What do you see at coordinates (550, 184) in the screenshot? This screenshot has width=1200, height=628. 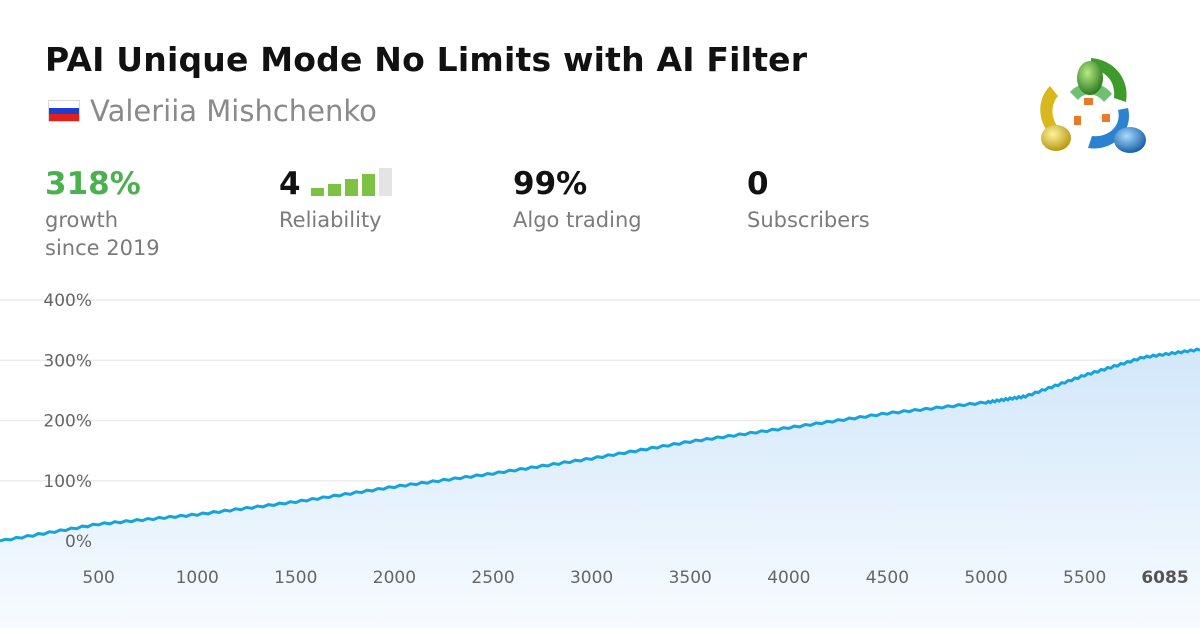 I see `algo-value: 99%` at bounding box center [550, 184].